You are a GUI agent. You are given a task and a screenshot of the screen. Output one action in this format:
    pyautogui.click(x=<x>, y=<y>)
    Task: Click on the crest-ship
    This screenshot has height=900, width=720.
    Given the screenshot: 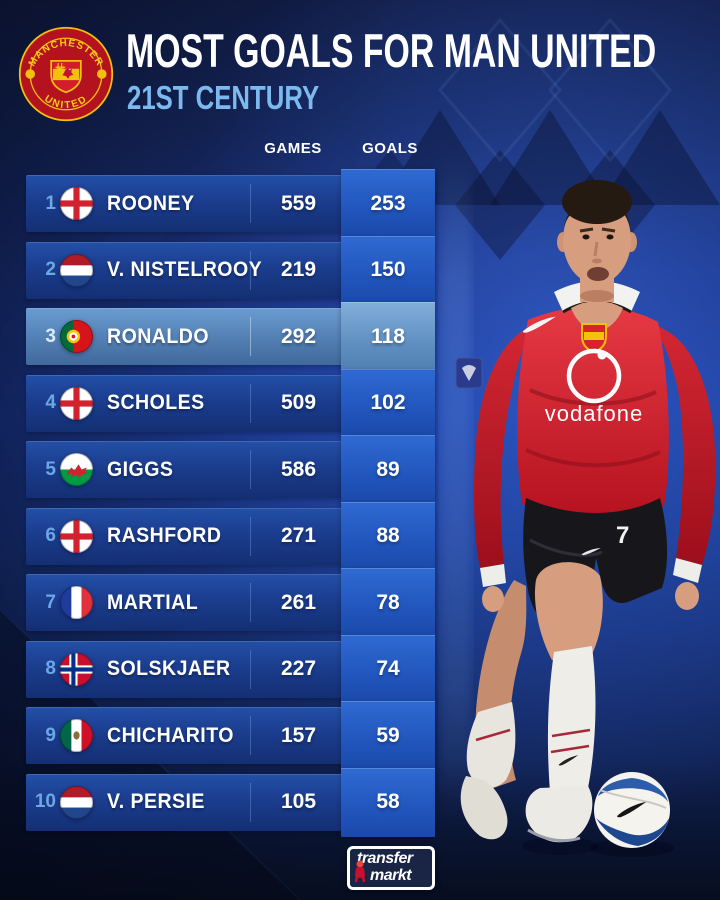 What is the action you would take?
    pyautogui.click(x=60, y=66)
    